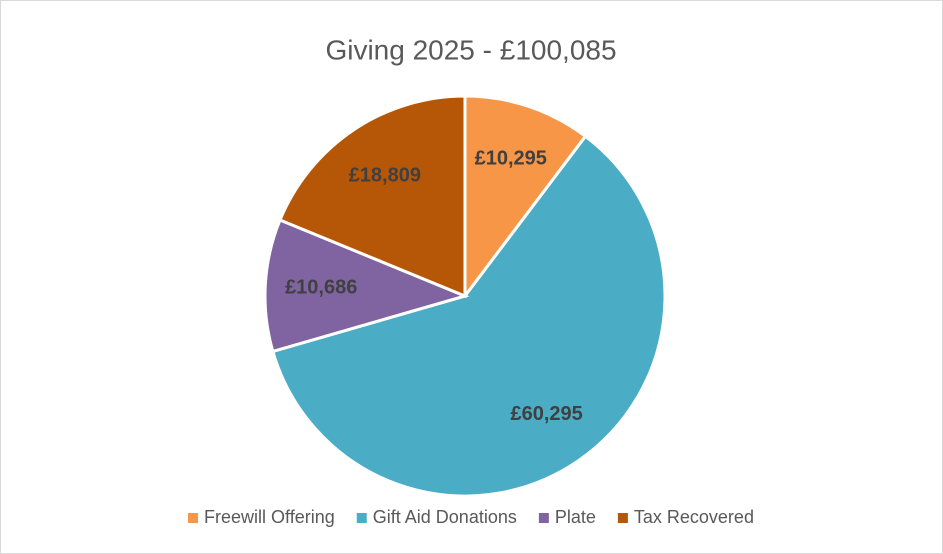 The height and width of the screenshot is (554, 943). I want to click on data-label: £60,295, so click(546, 414).